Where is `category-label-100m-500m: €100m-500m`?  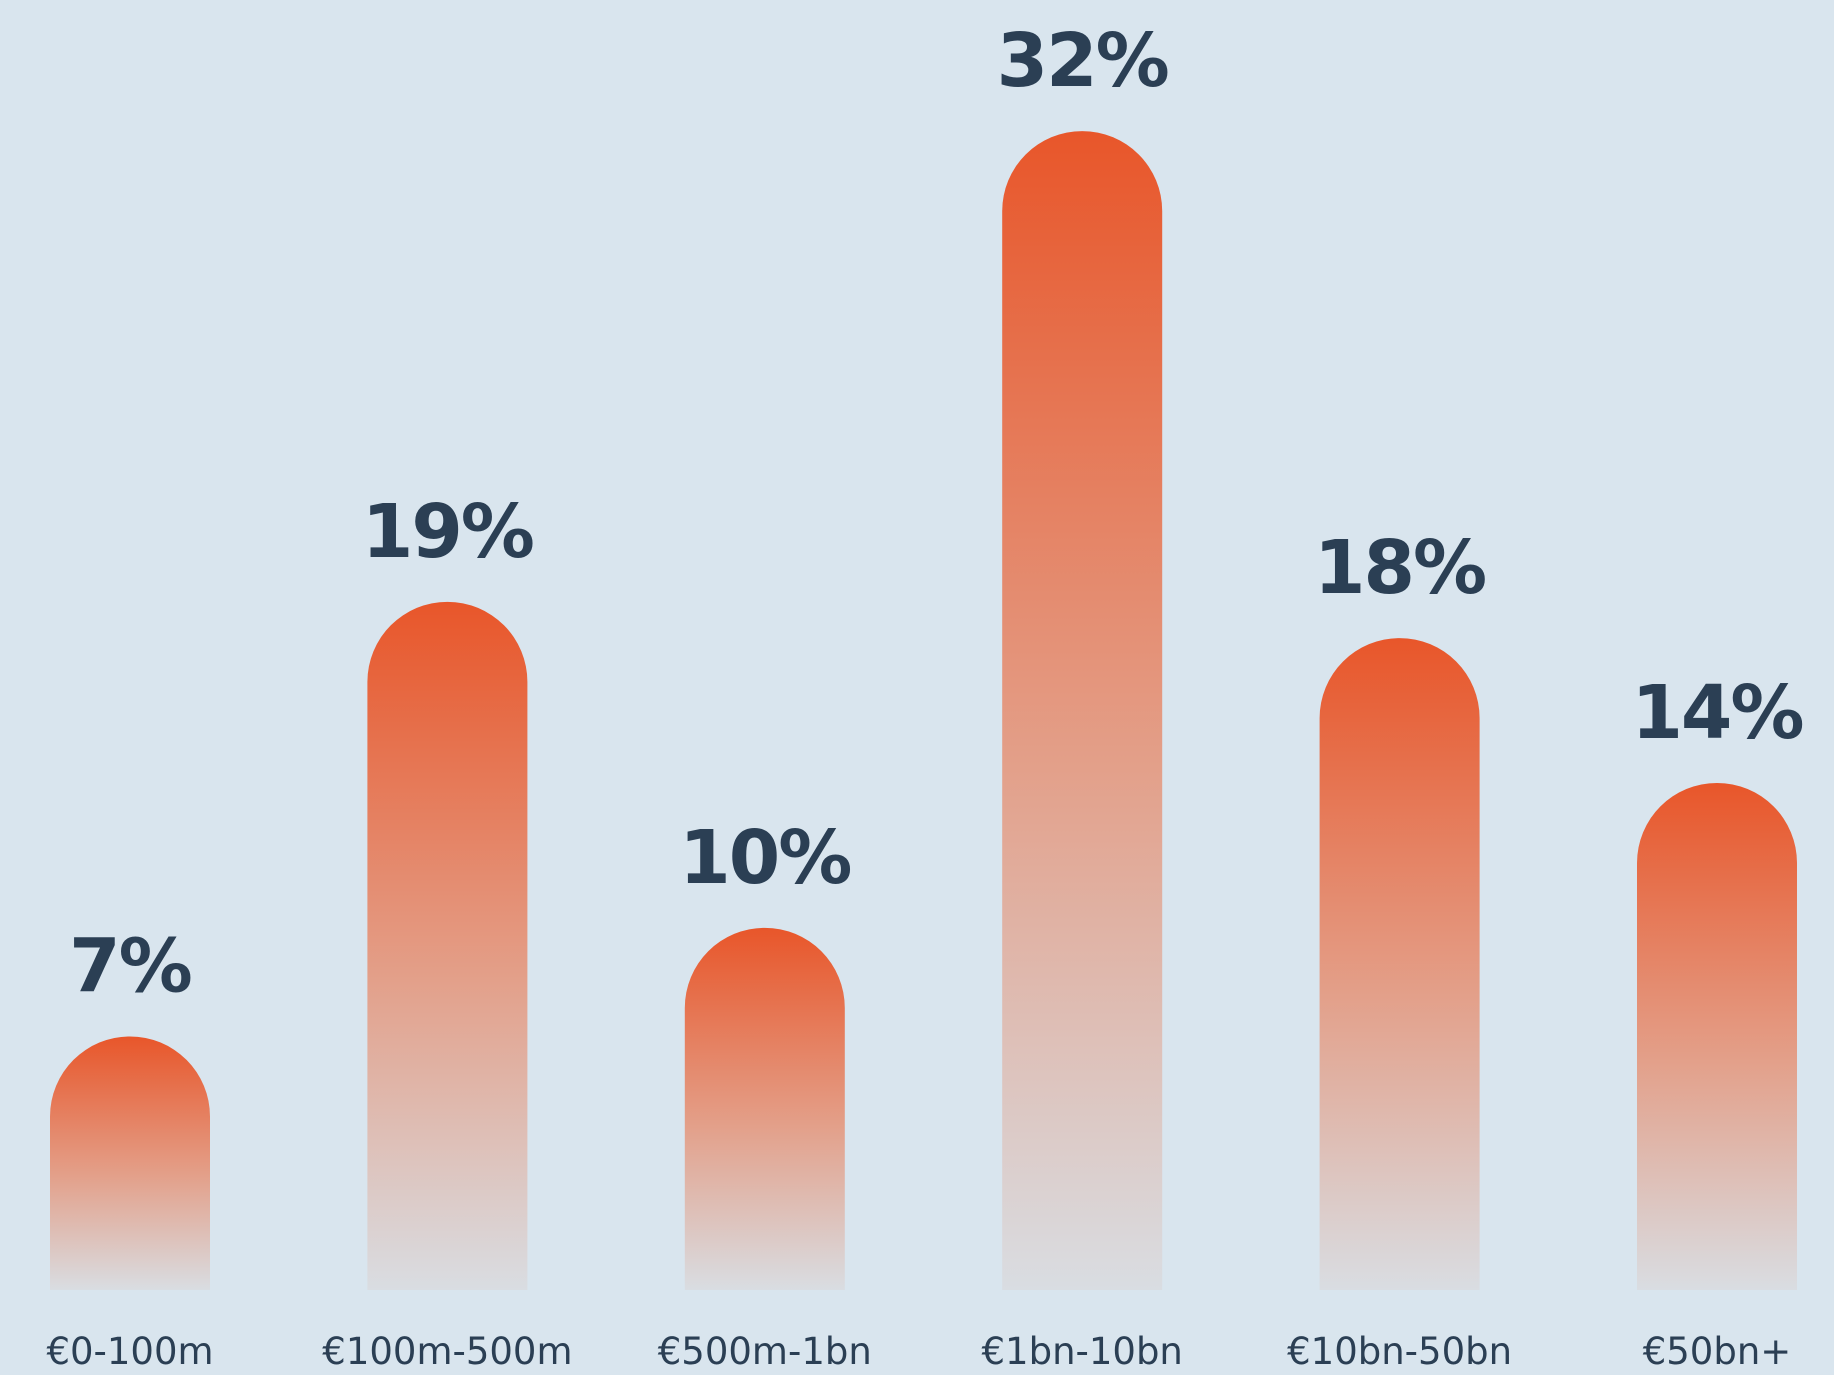
category-label-100m-500m: €100m-500m is located at coordinates (447, 1351).